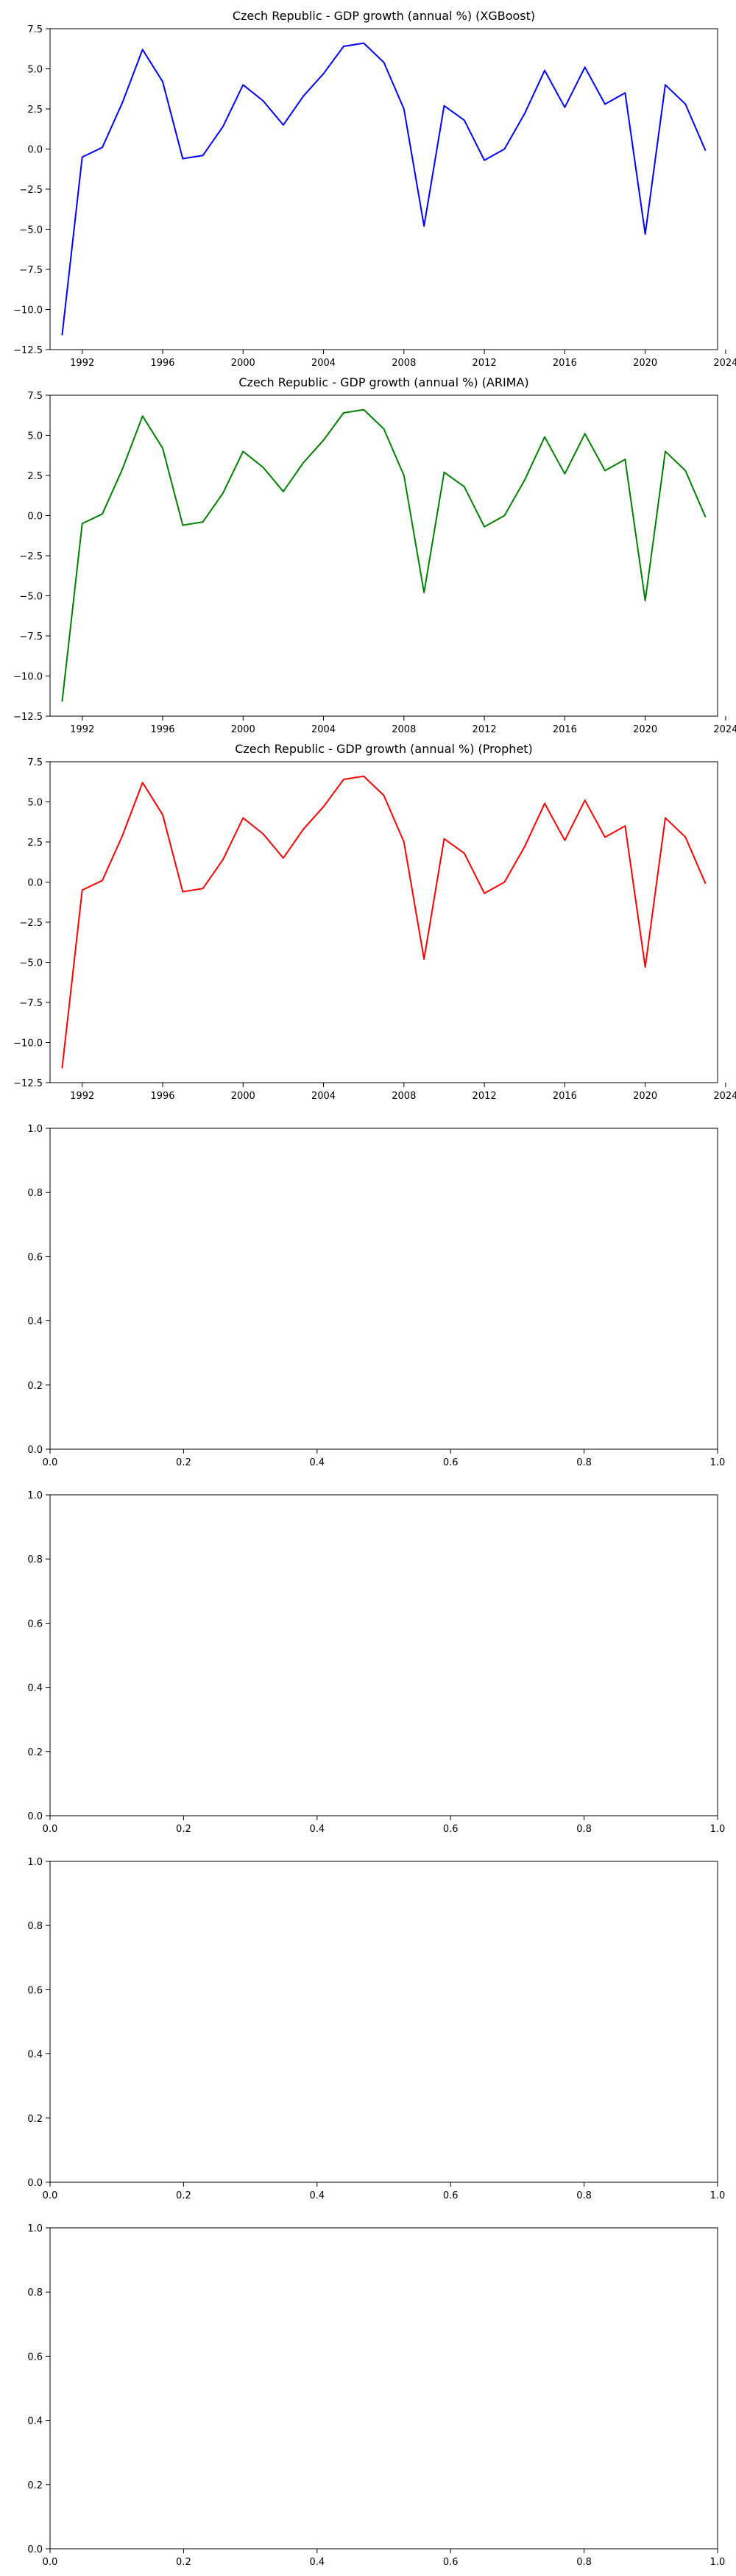 This screenshot has height=2576, width=736. Describe the element at coordinates (376, 1662) in the screenshot. I see `chart-panel-5: 0.0 0.2 0.4 0.6 0.8 1.0 0.0 0.2 0.4 0.6 0.8 1.0` at that location.